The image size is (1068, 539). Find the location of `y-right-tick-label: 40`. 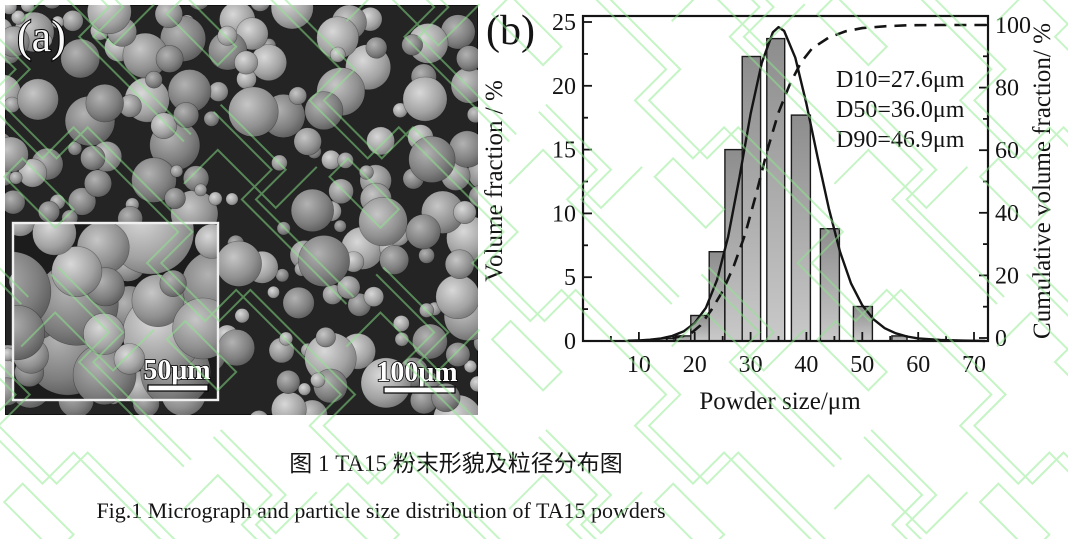

y-right-tick-label: 40 is located at coordinates (1007, 214).